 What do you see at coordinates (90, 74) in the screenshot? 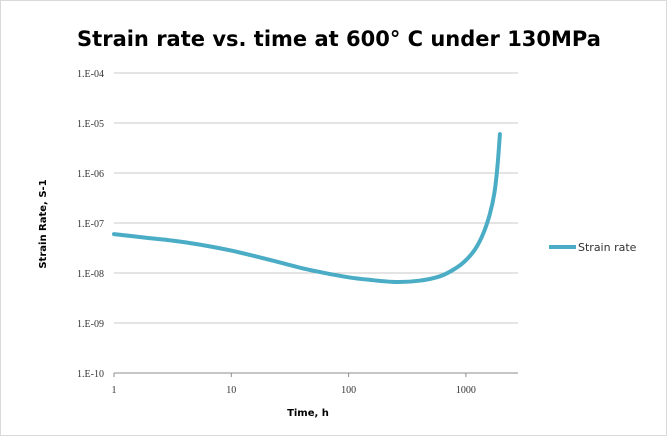
I see `y-tick-label: 1.E-04` at bounding box center [90, 74].